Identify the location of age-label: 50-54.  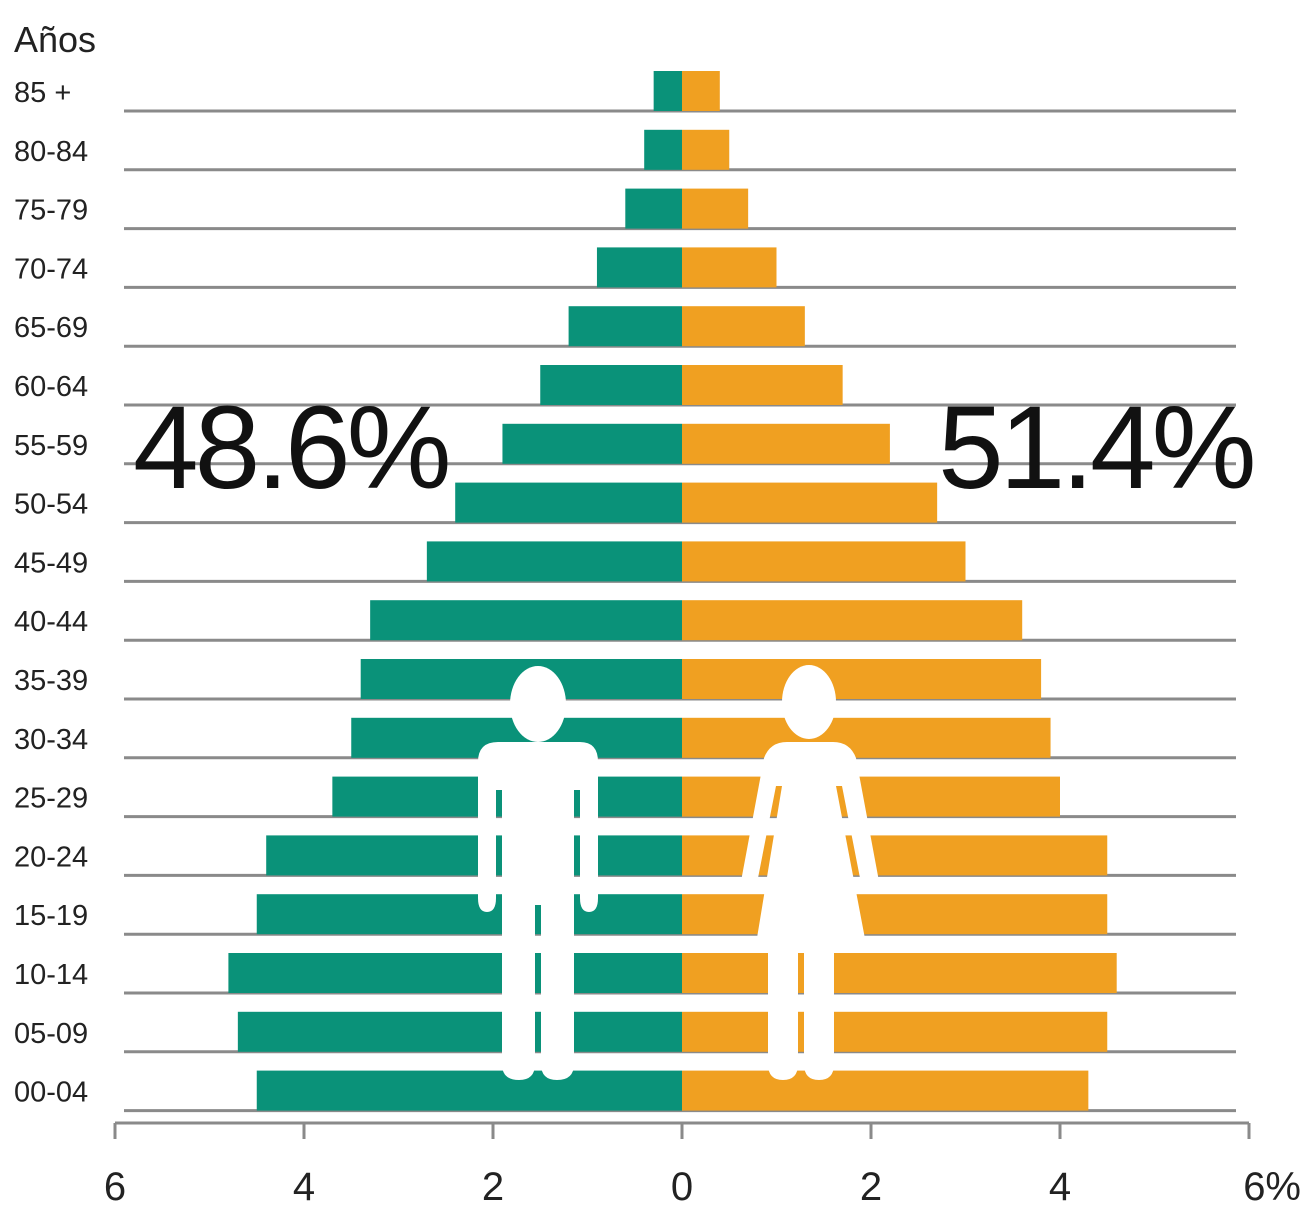
(51, 505).